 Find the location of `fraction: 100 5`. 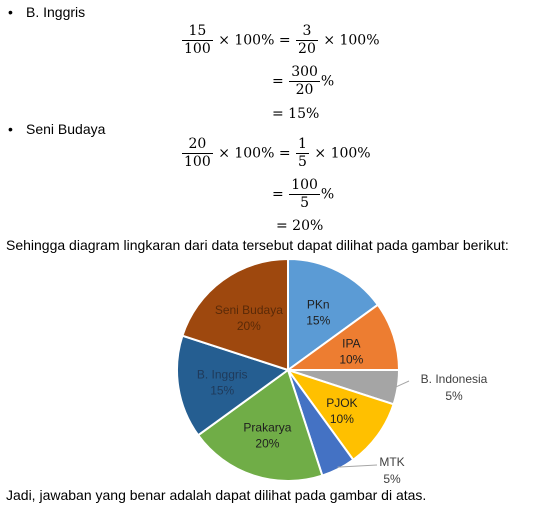

fraction: 100 5 is located at coordinates (304, 194).